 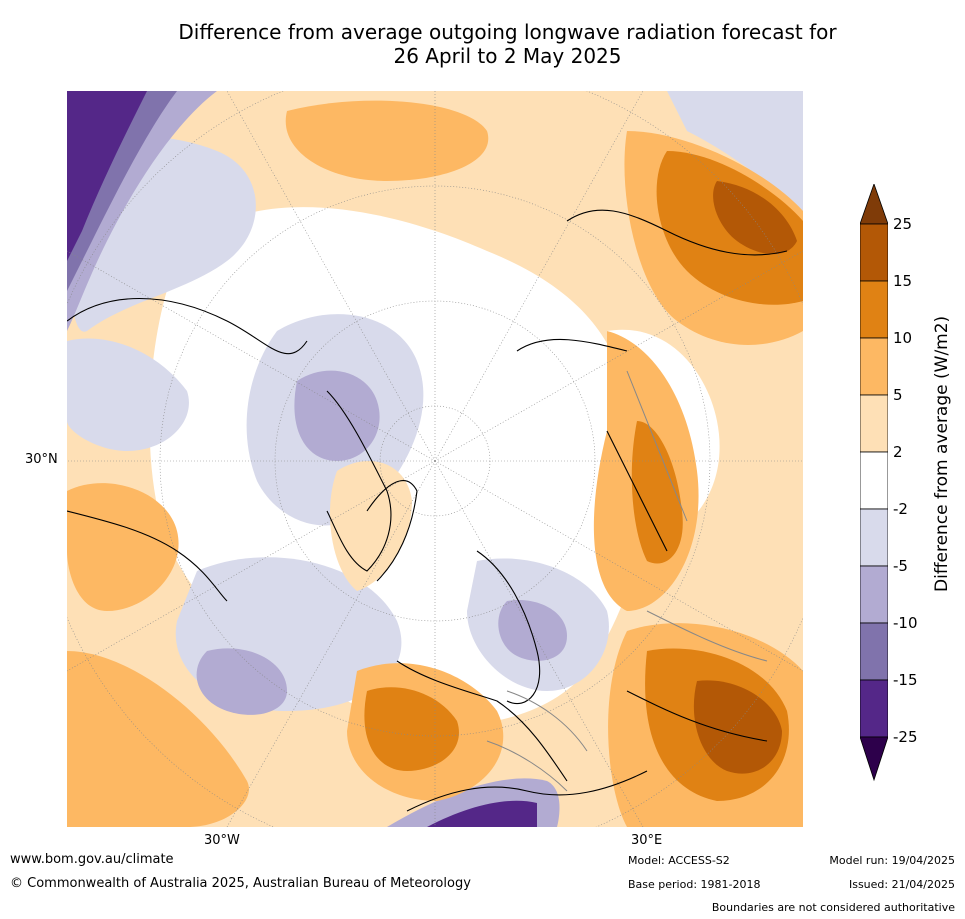 I want to click on field-purple-center, so click(x=337, y=415).